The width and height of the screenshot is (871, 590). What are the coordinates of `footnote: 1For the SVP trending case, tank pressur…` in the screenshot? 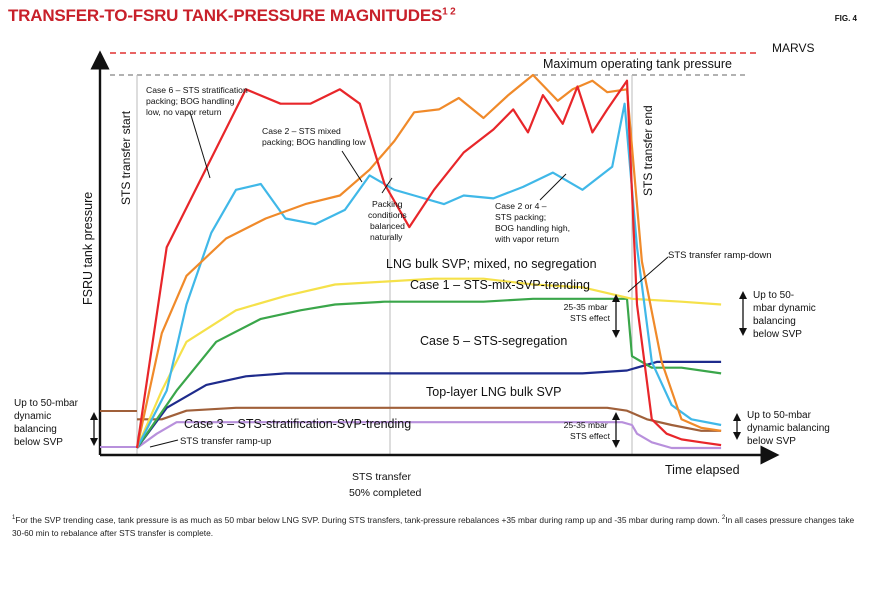 It's located at (433, 526).